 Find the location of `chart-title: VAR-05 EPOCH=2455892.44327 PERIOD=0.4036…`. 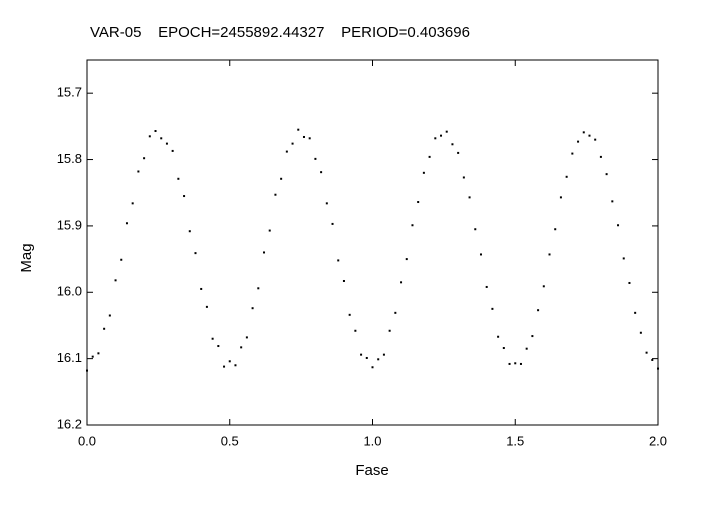

chart-title: VAR-05 EPOCH=2455892.44327 PERIOD=0.4036… is located at coordinates (280, 32).